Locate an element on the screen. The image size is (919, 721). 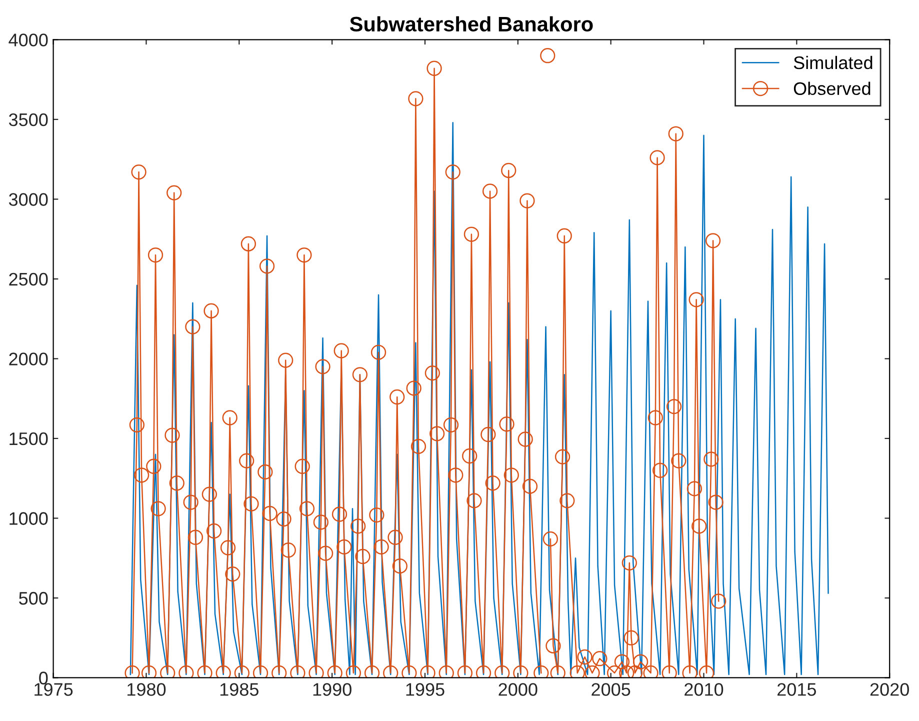
chart-title: Subwatershed Banakoro is located at coordinates (471, 24).